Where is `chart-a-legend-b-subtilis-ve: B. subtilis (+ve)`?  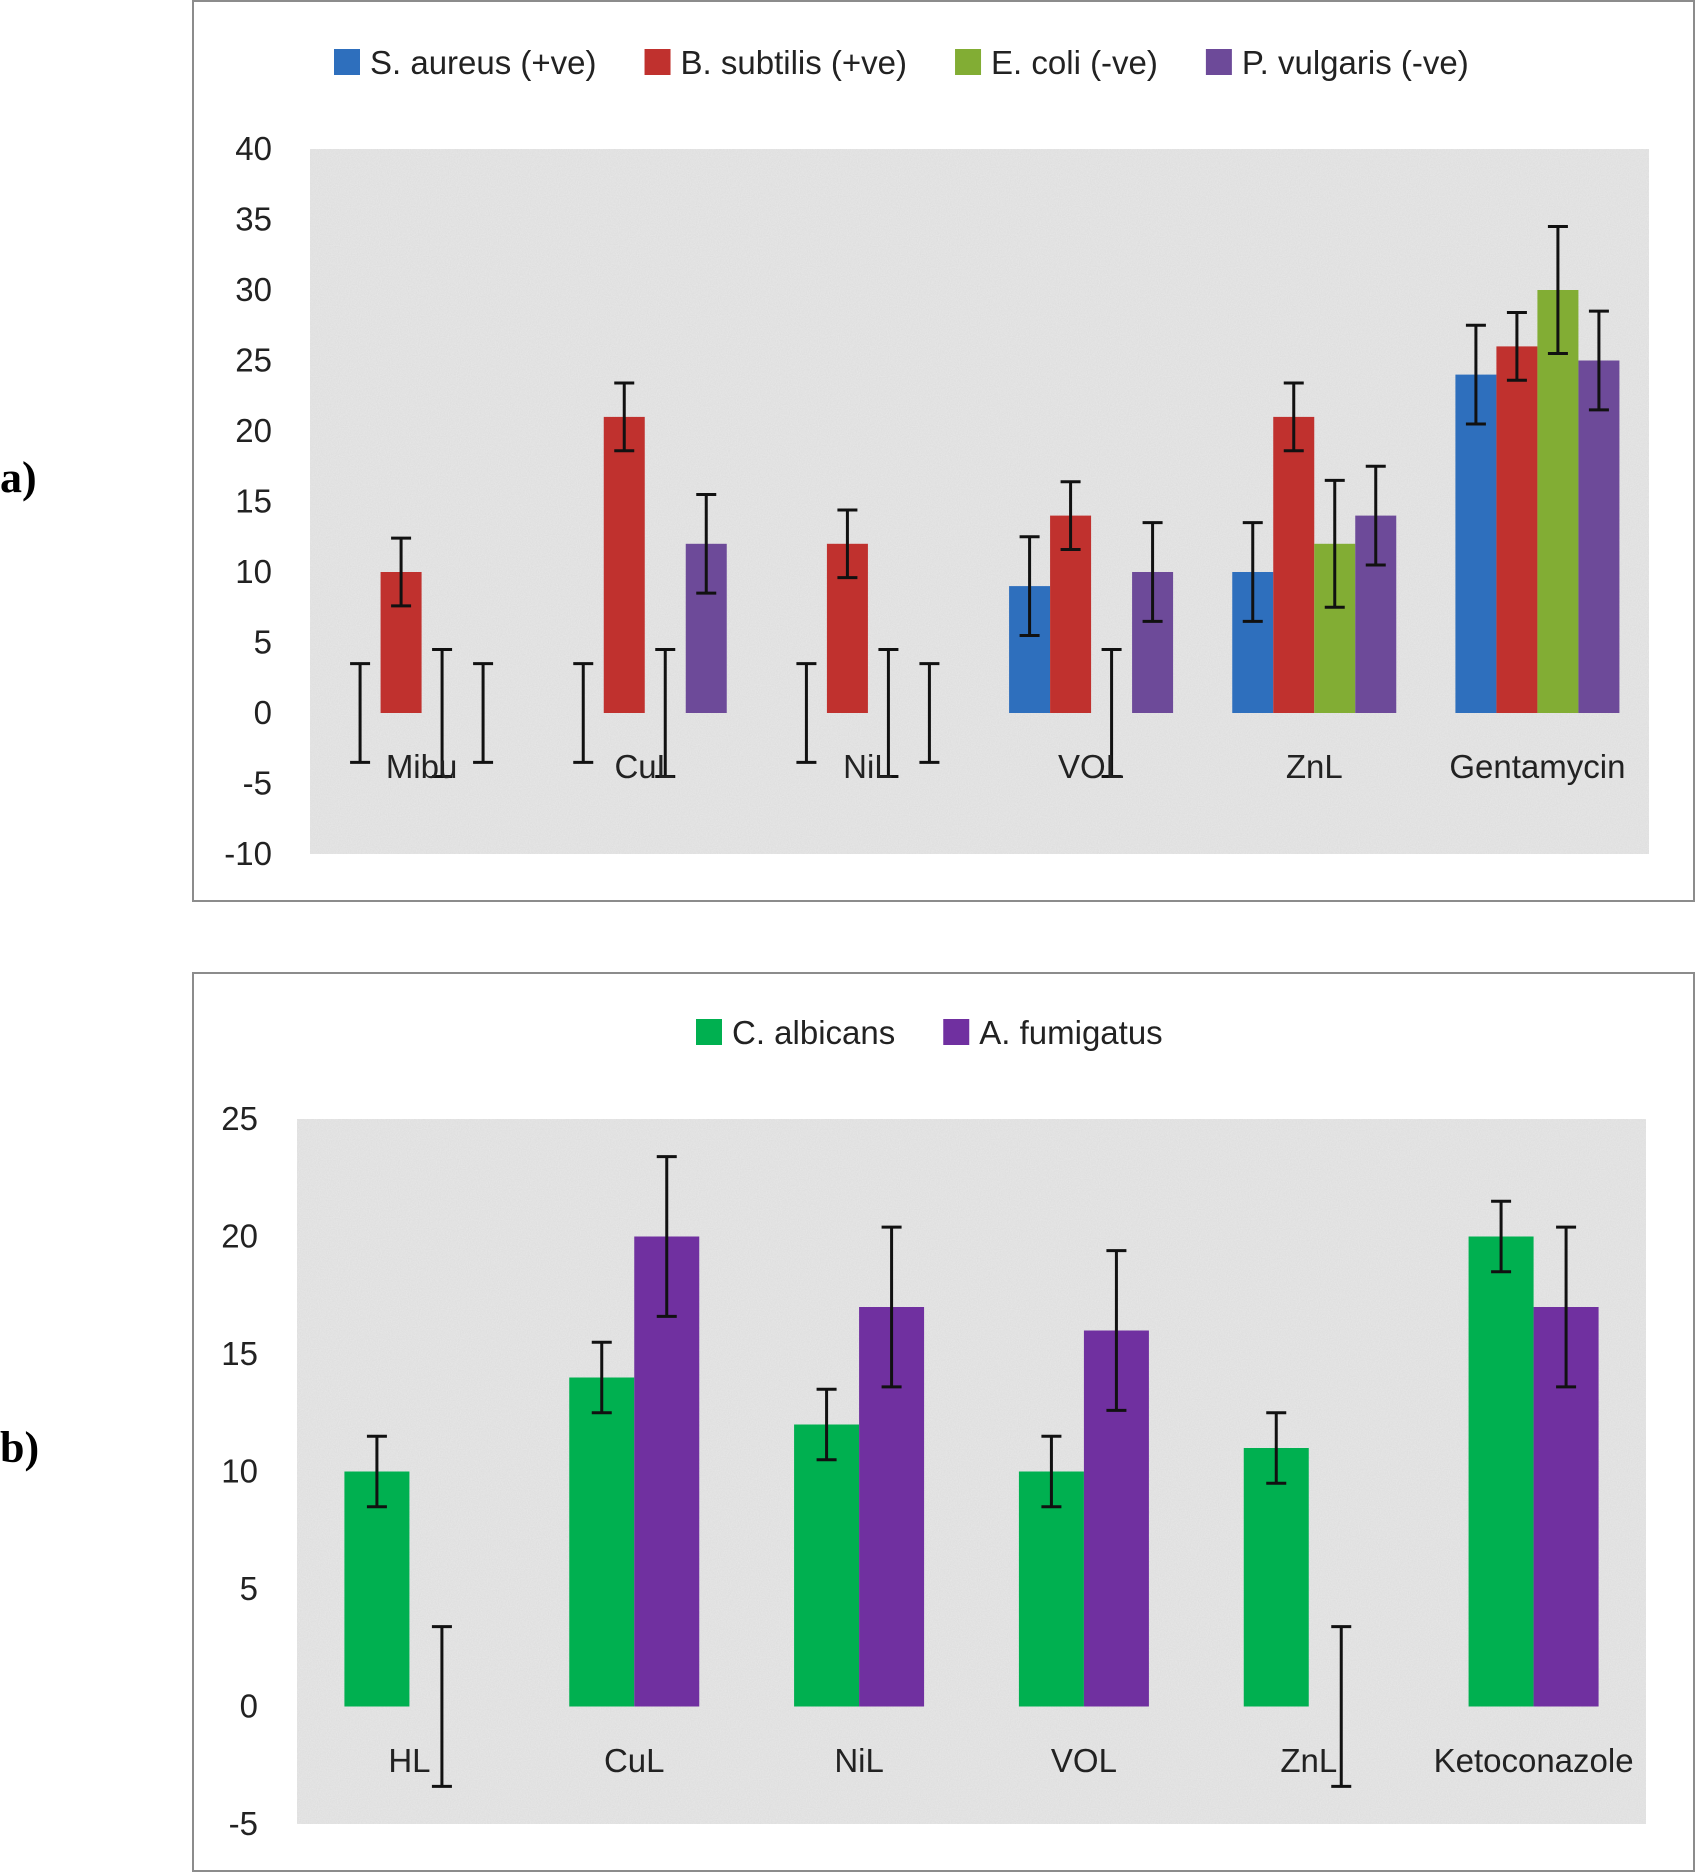
chart-a-legend-b-subtilis-ve: B. subtilis (+ve) is located at coordinates (776, 62).